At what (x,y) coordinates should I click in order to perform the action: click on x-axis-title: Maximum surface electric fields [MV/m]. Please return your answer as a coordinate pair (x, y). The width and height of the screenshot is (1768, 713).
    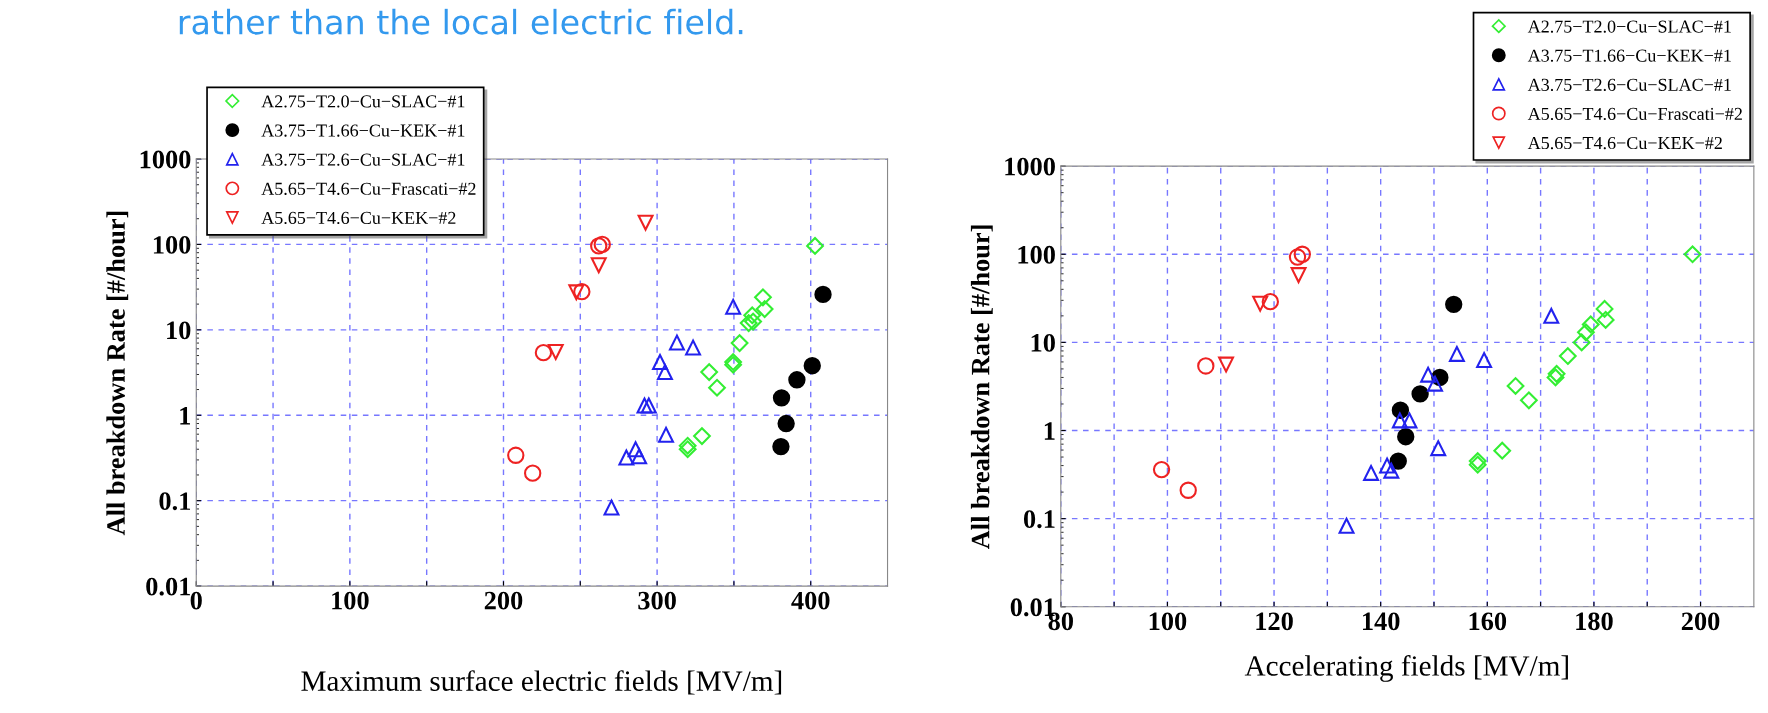
    Looking at the image, I should click on (541, 682).